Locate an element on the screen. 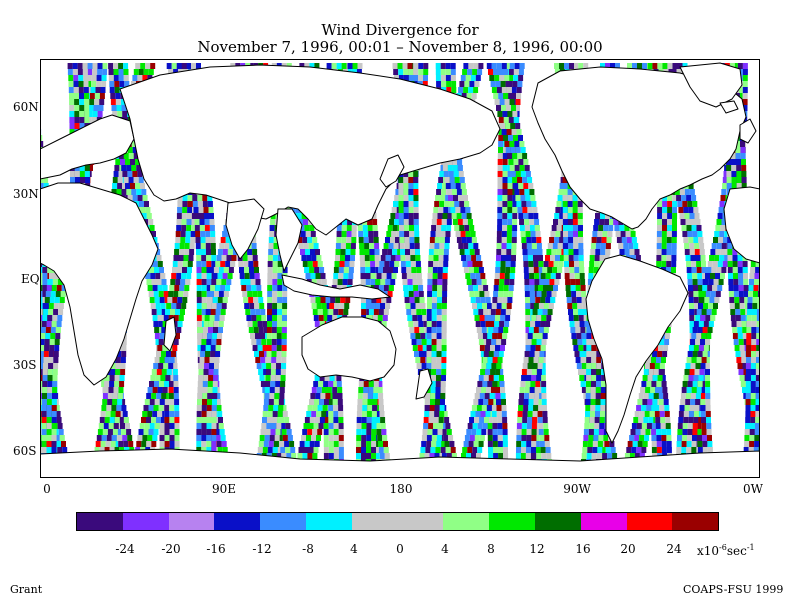 This screenshot has width=800, height=600. lat-label-30s: 30S is located at coordinates (25, 365).